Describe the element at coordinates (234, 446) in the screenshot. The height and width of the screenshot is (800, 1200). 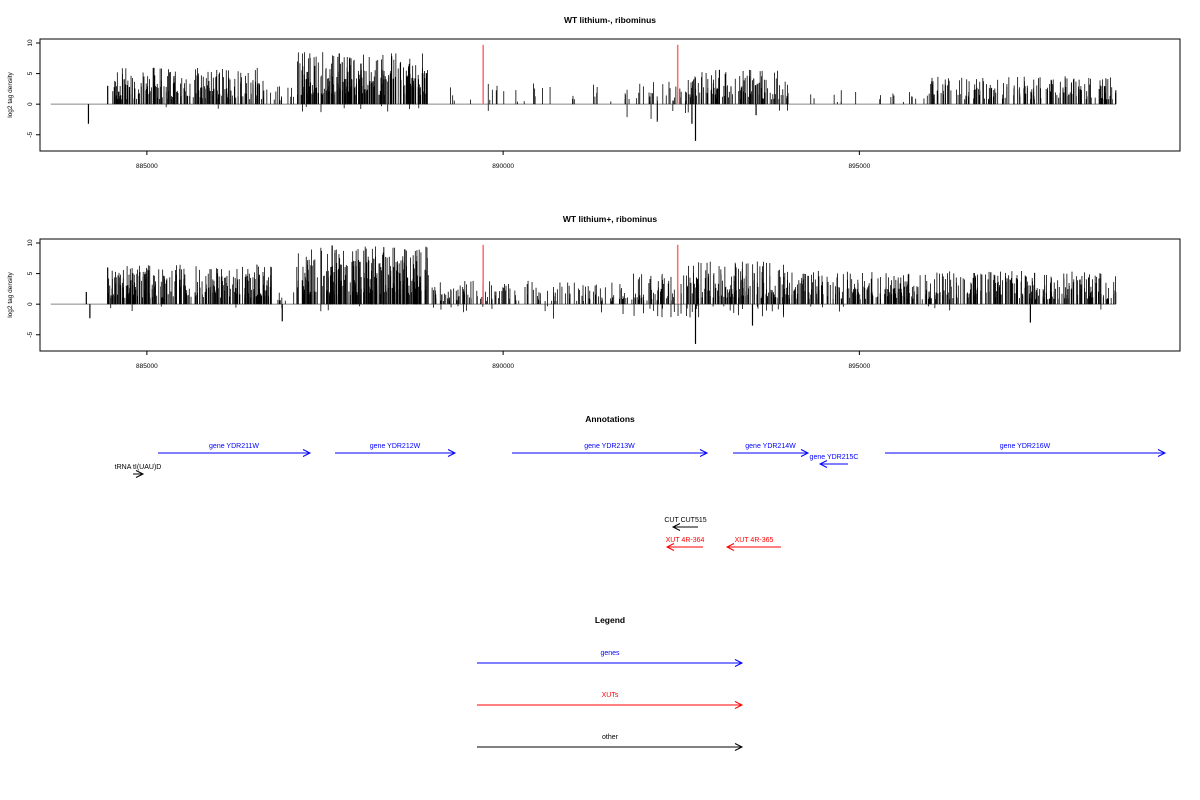
I see `feature-label: gene YDR211W` at that location.